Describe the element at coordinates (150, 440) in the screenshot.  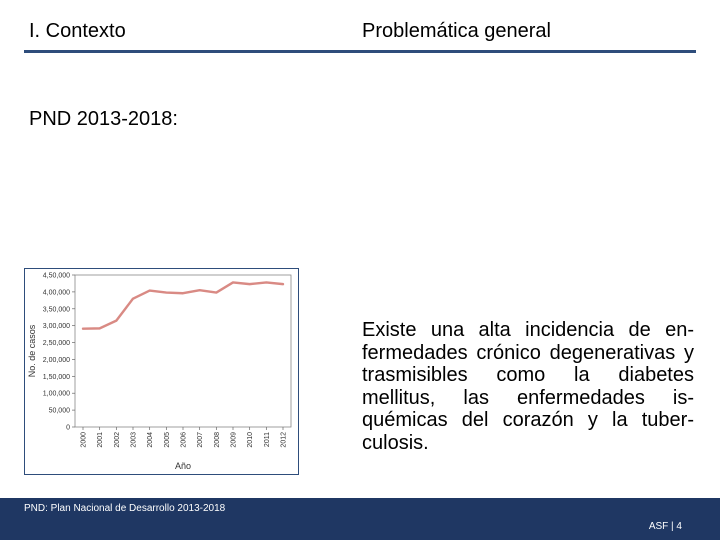
I see `x-tick-label: 2004` at that location.